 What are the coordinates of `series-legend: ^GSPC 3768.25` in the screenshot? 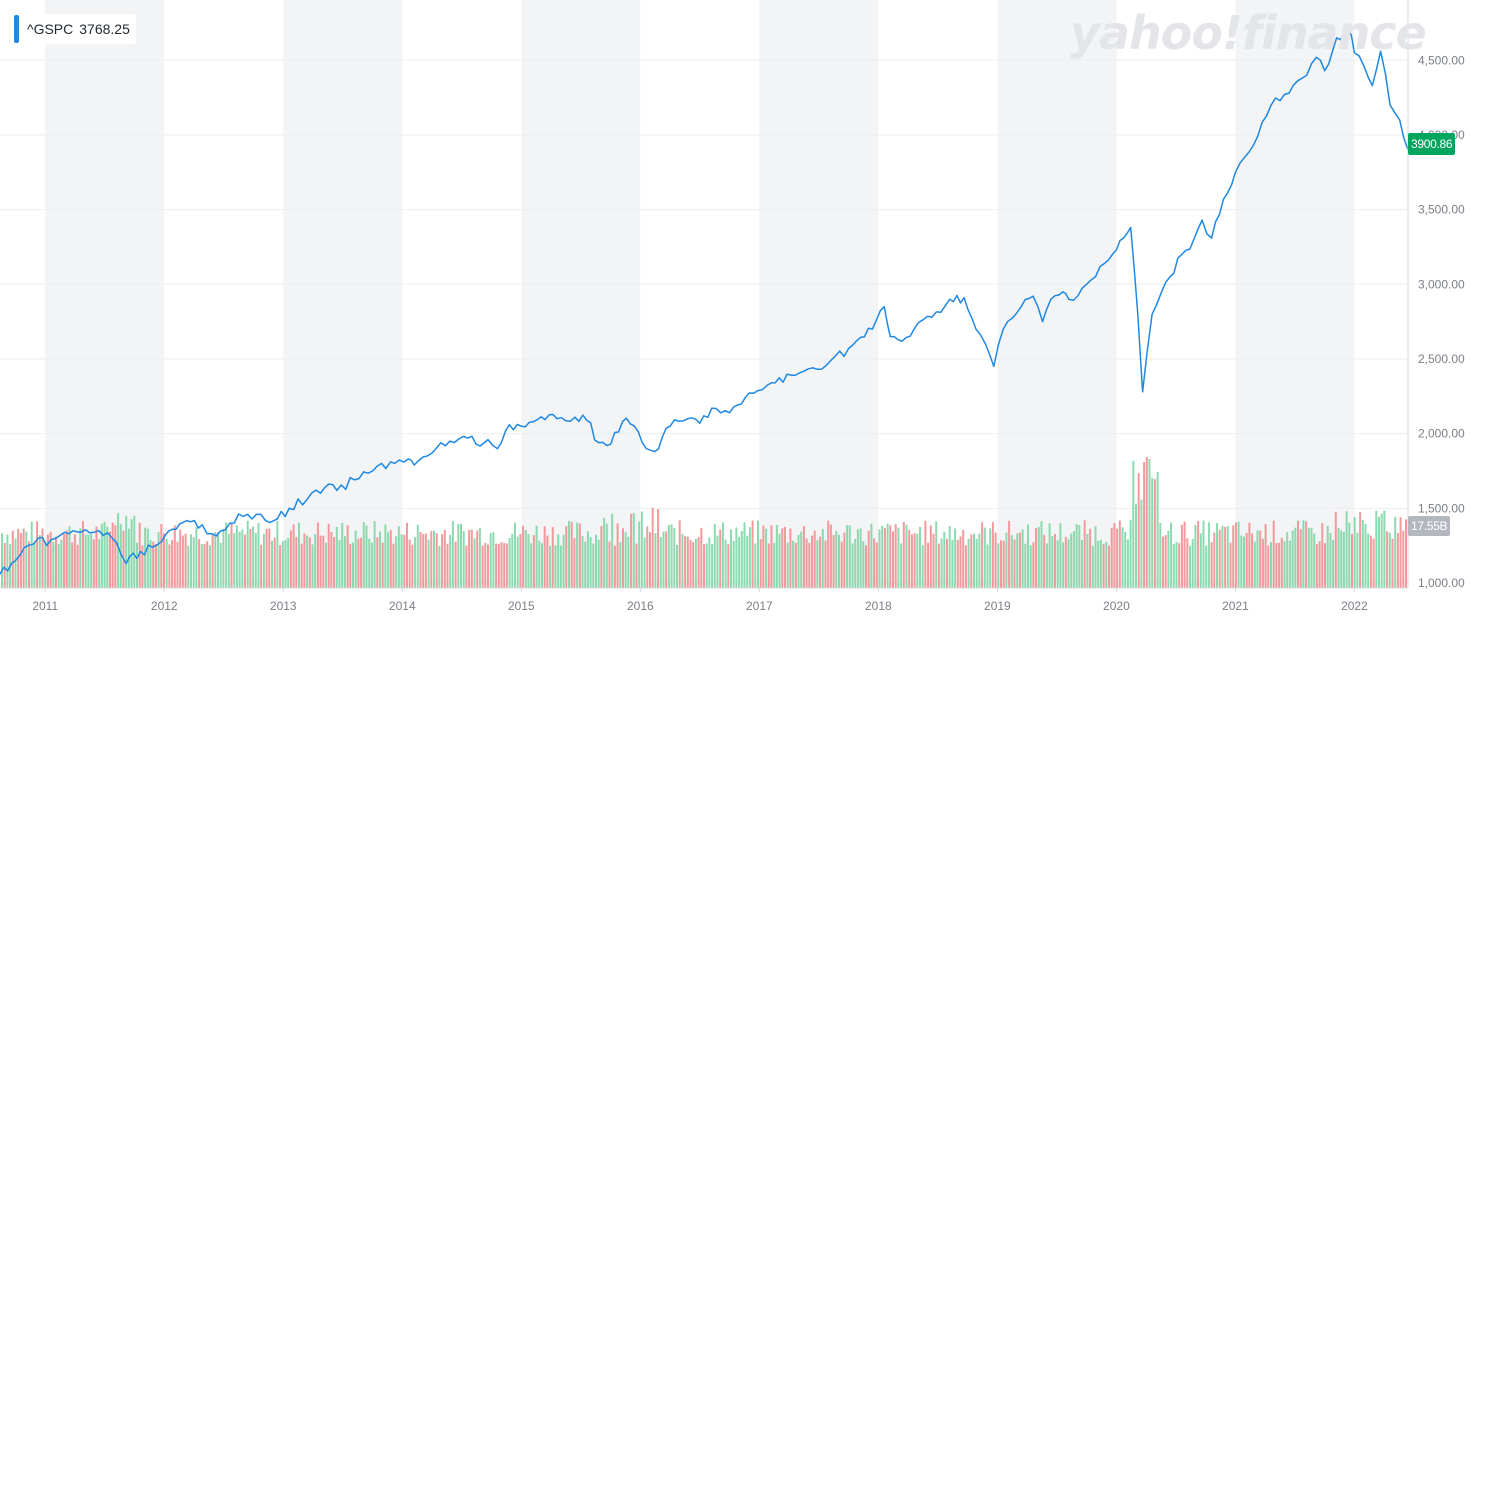 It's located at (73, 29).